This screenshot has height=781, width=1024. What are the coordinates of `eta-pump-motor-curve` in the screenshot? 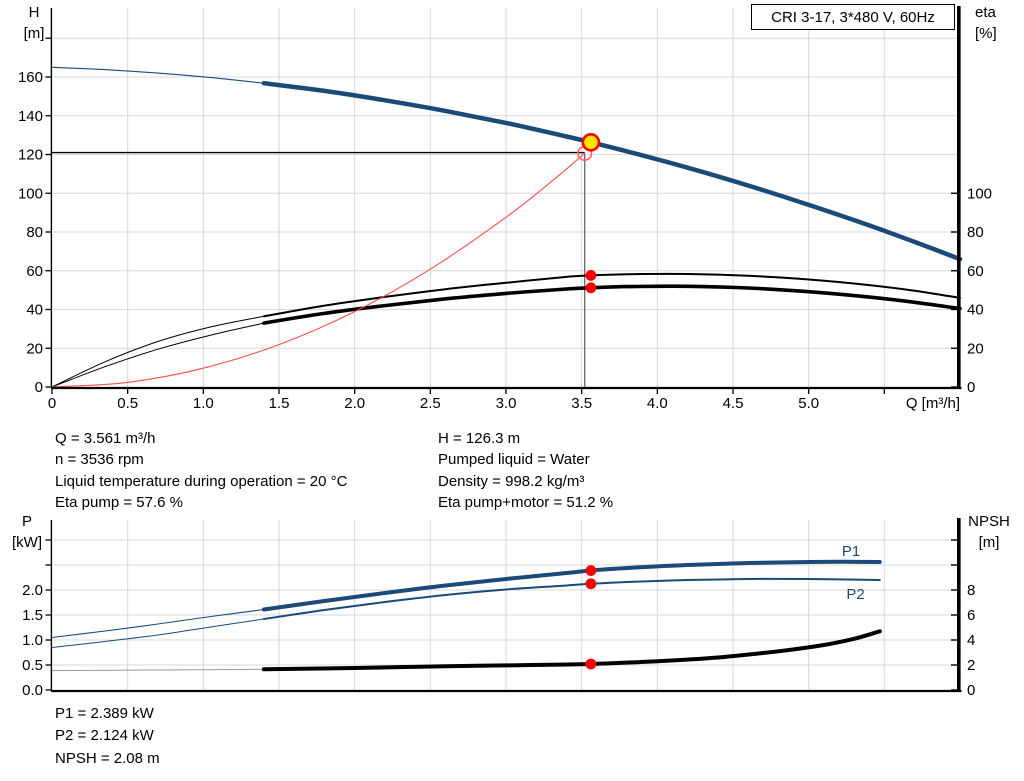 It's located at (612, 304).